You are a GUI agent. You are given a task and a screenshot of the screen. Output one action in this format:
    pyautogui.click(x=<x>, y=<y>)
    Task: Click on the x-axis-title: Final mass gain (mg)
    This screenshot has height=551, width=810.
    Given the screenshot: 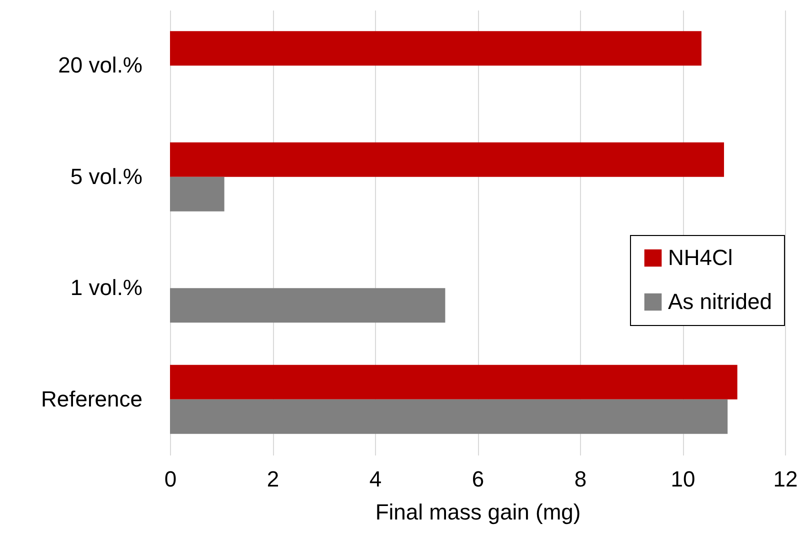 What is the action you would take?
    pyautogui.click(x=478, y=512)
    